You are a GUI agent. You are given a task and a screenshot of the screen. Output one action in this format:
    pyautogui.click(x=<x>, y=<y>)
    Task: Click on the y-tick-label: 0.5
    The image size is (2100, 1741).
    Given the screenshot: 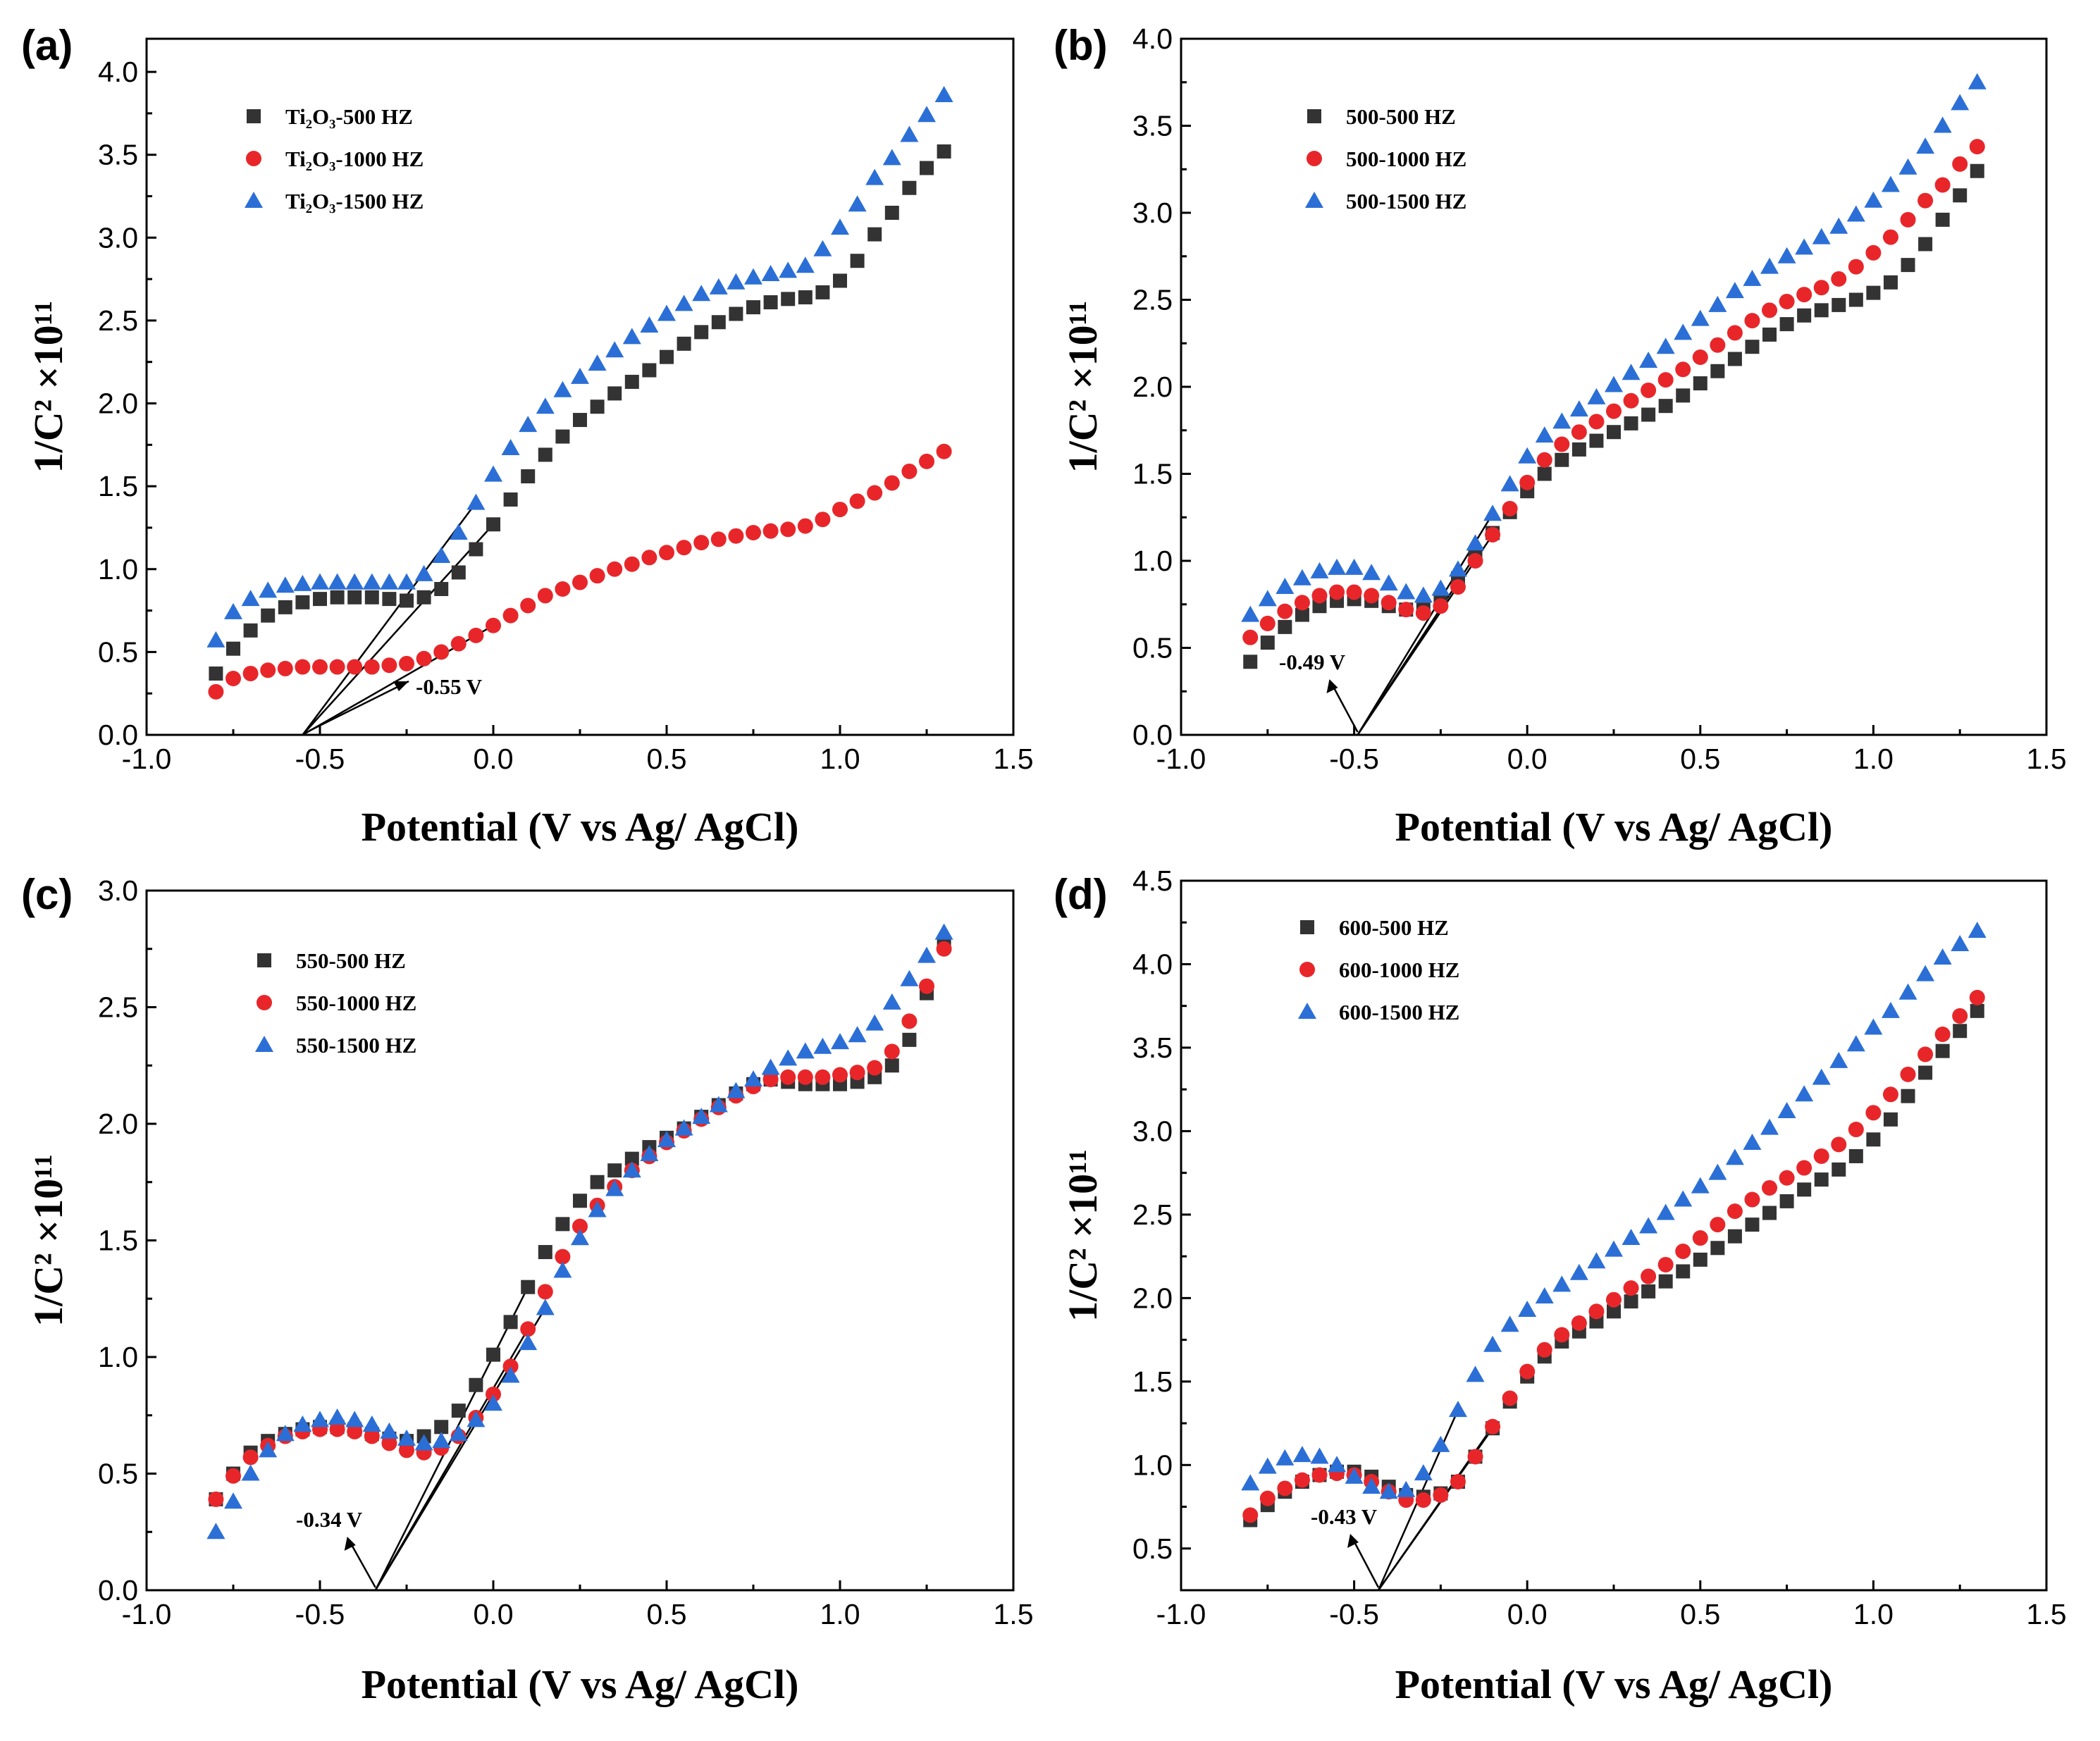 What is the action you would take?
    pyautogui.click(x=1152, y=1548)
    